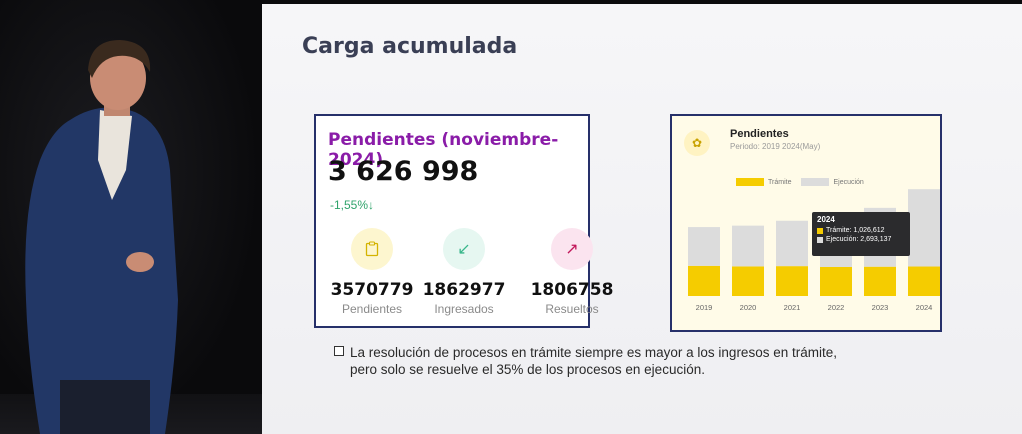 The width and height of the screenshot is (1022, 434). Describe the element at coordinates (780, 182) in the screenshot. I see `legend-label: Trámite` at that location.